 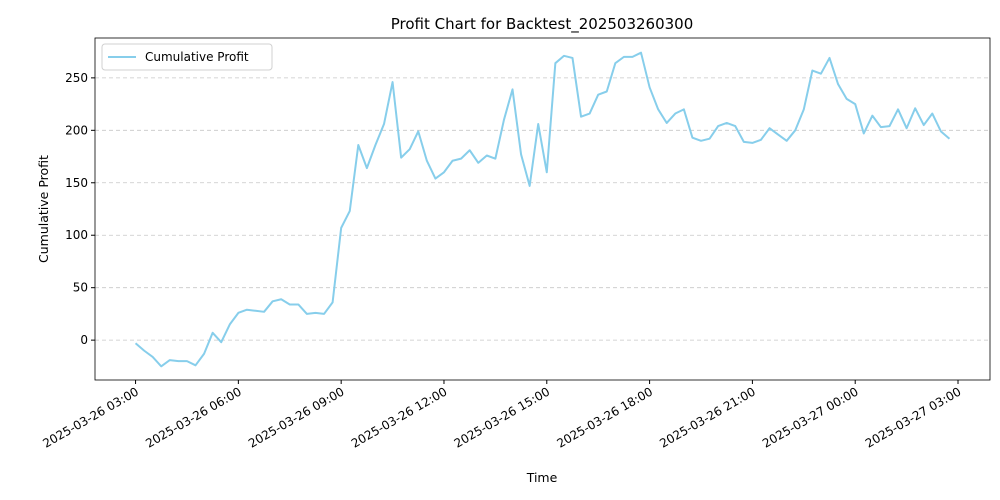 I want to click on y-tick-label: 50, so click(x=80, y=288).